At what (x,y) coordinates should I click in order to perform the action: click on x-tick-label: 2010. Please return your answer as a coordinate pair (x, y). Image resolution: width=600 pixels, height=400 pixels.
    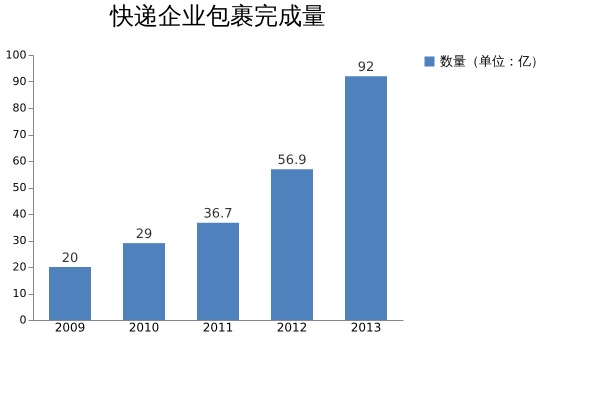
    Looking at the image, I should click on (144, 327).